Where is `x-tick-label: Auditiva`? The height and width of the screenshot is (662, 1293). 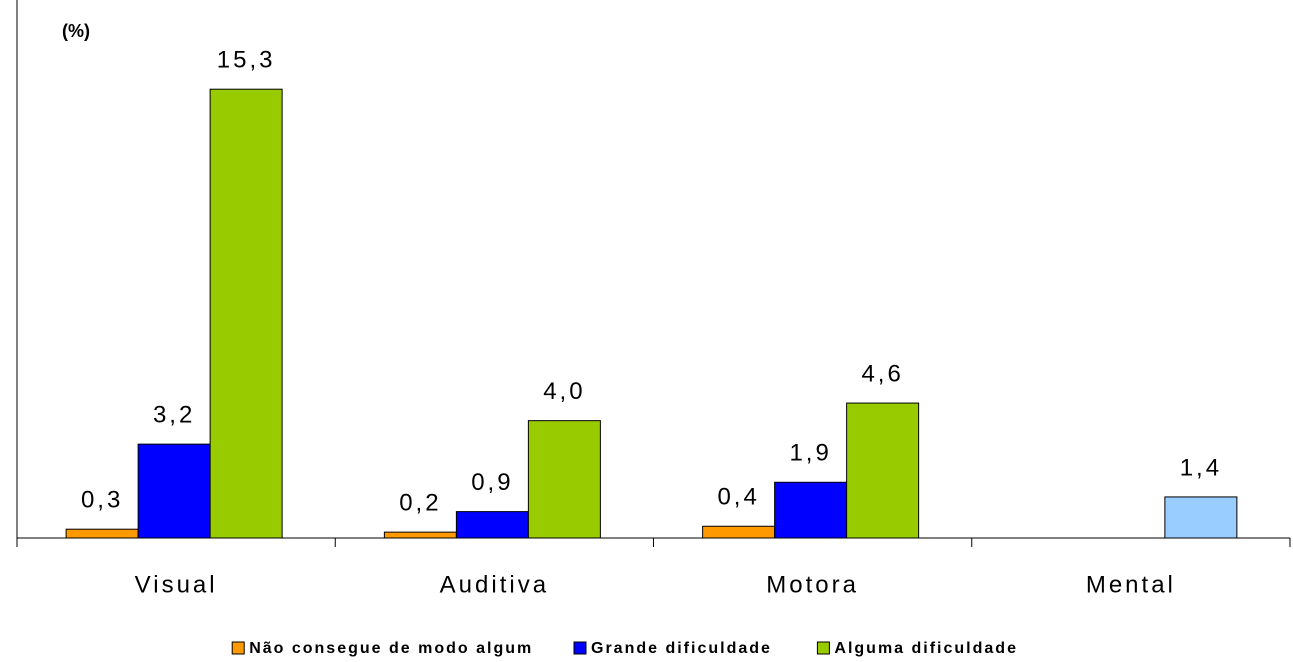 x-tick-label: Auditiva is located at coordinates (494, 584).